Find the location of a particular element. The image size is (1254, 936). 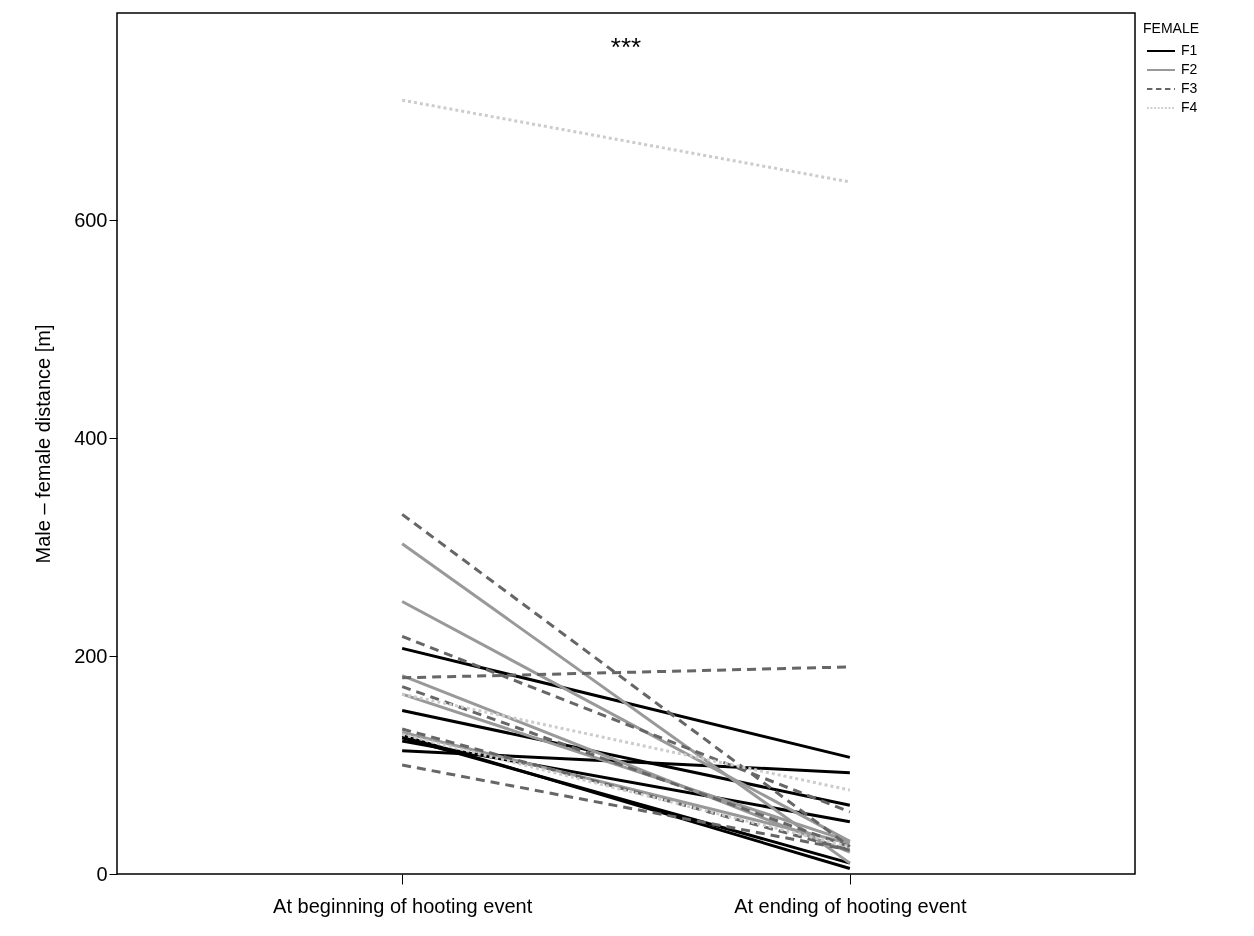

x-tick-label: At beginning of hooting event is located at coordinates (403, 905).